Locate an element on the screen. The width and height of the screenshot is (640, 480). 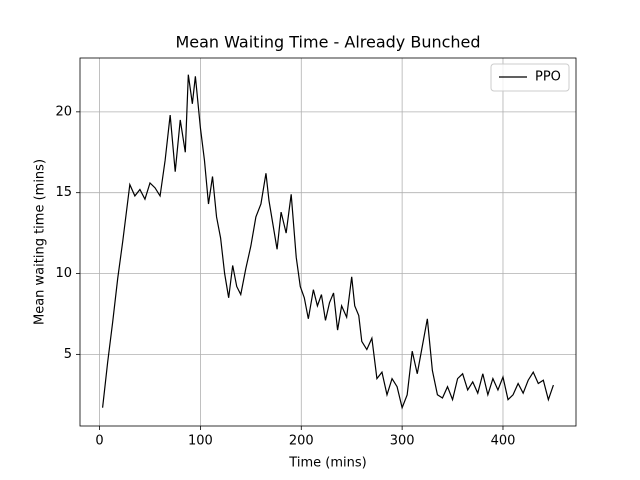
y-tick-label: 5 is located at coordinates (68, 354).